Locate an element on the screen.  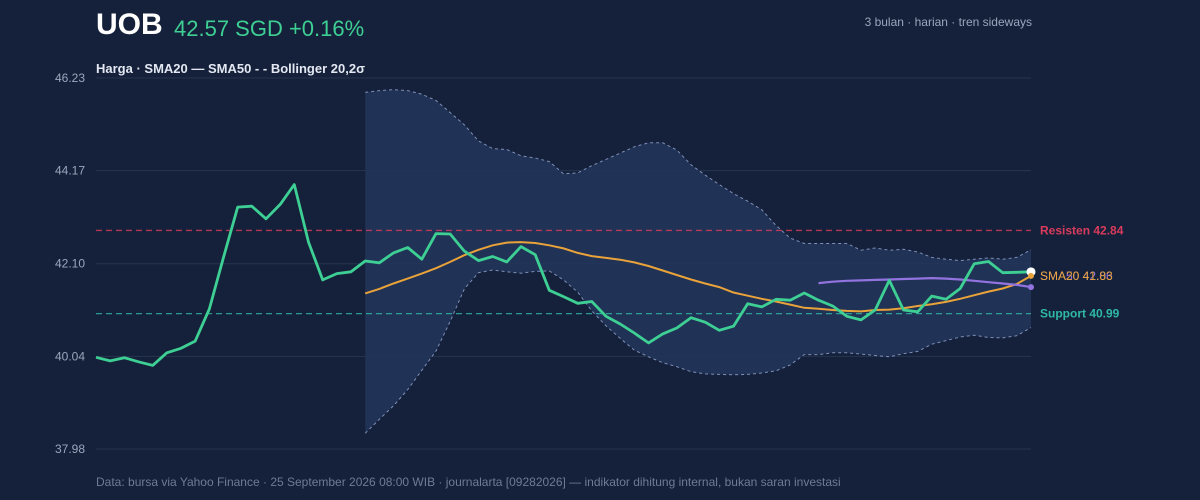
y-tick-label: 42.10 is located at coordinates (70, 264).